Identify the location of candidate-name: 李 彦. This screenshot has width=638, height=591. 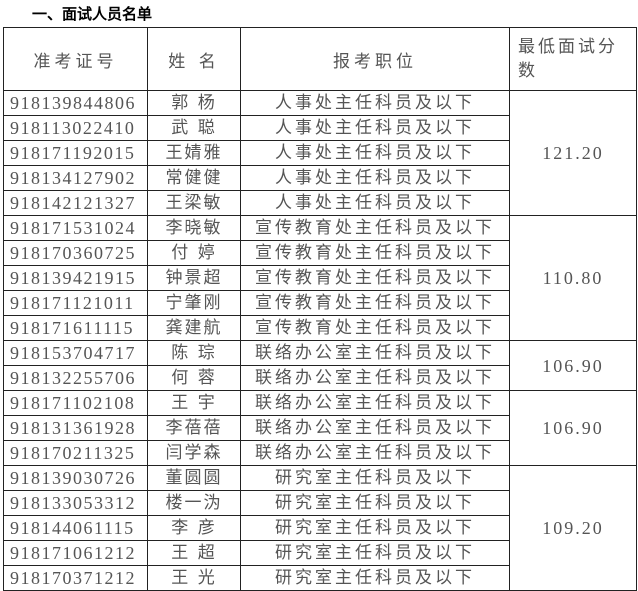
(194, 528).